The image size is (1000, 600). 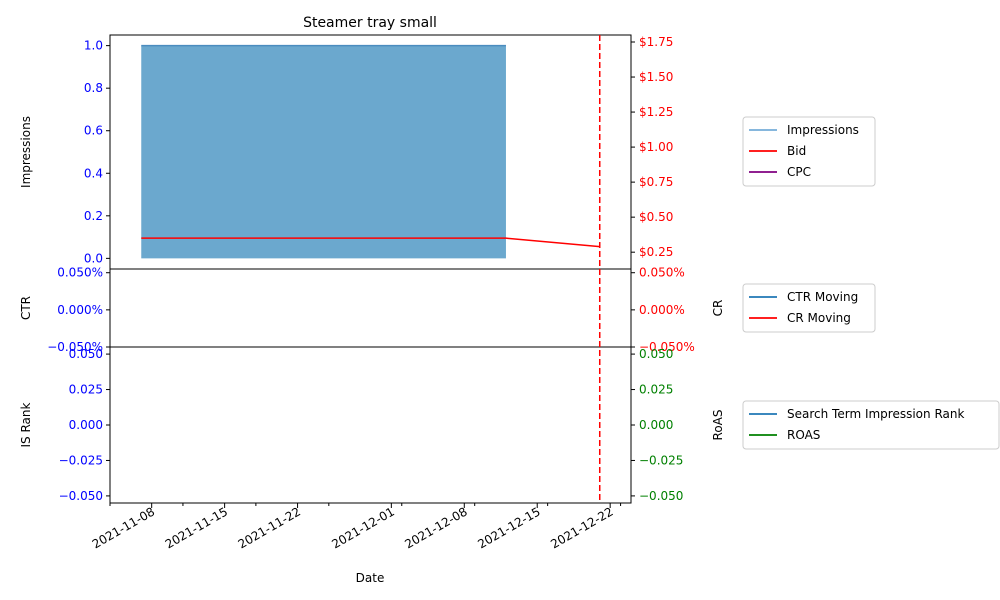 What do you see at coordinates (80, 310) in the screenshot?
I see `left-tick-label: 0.000%` at bounding box center [80, 310].